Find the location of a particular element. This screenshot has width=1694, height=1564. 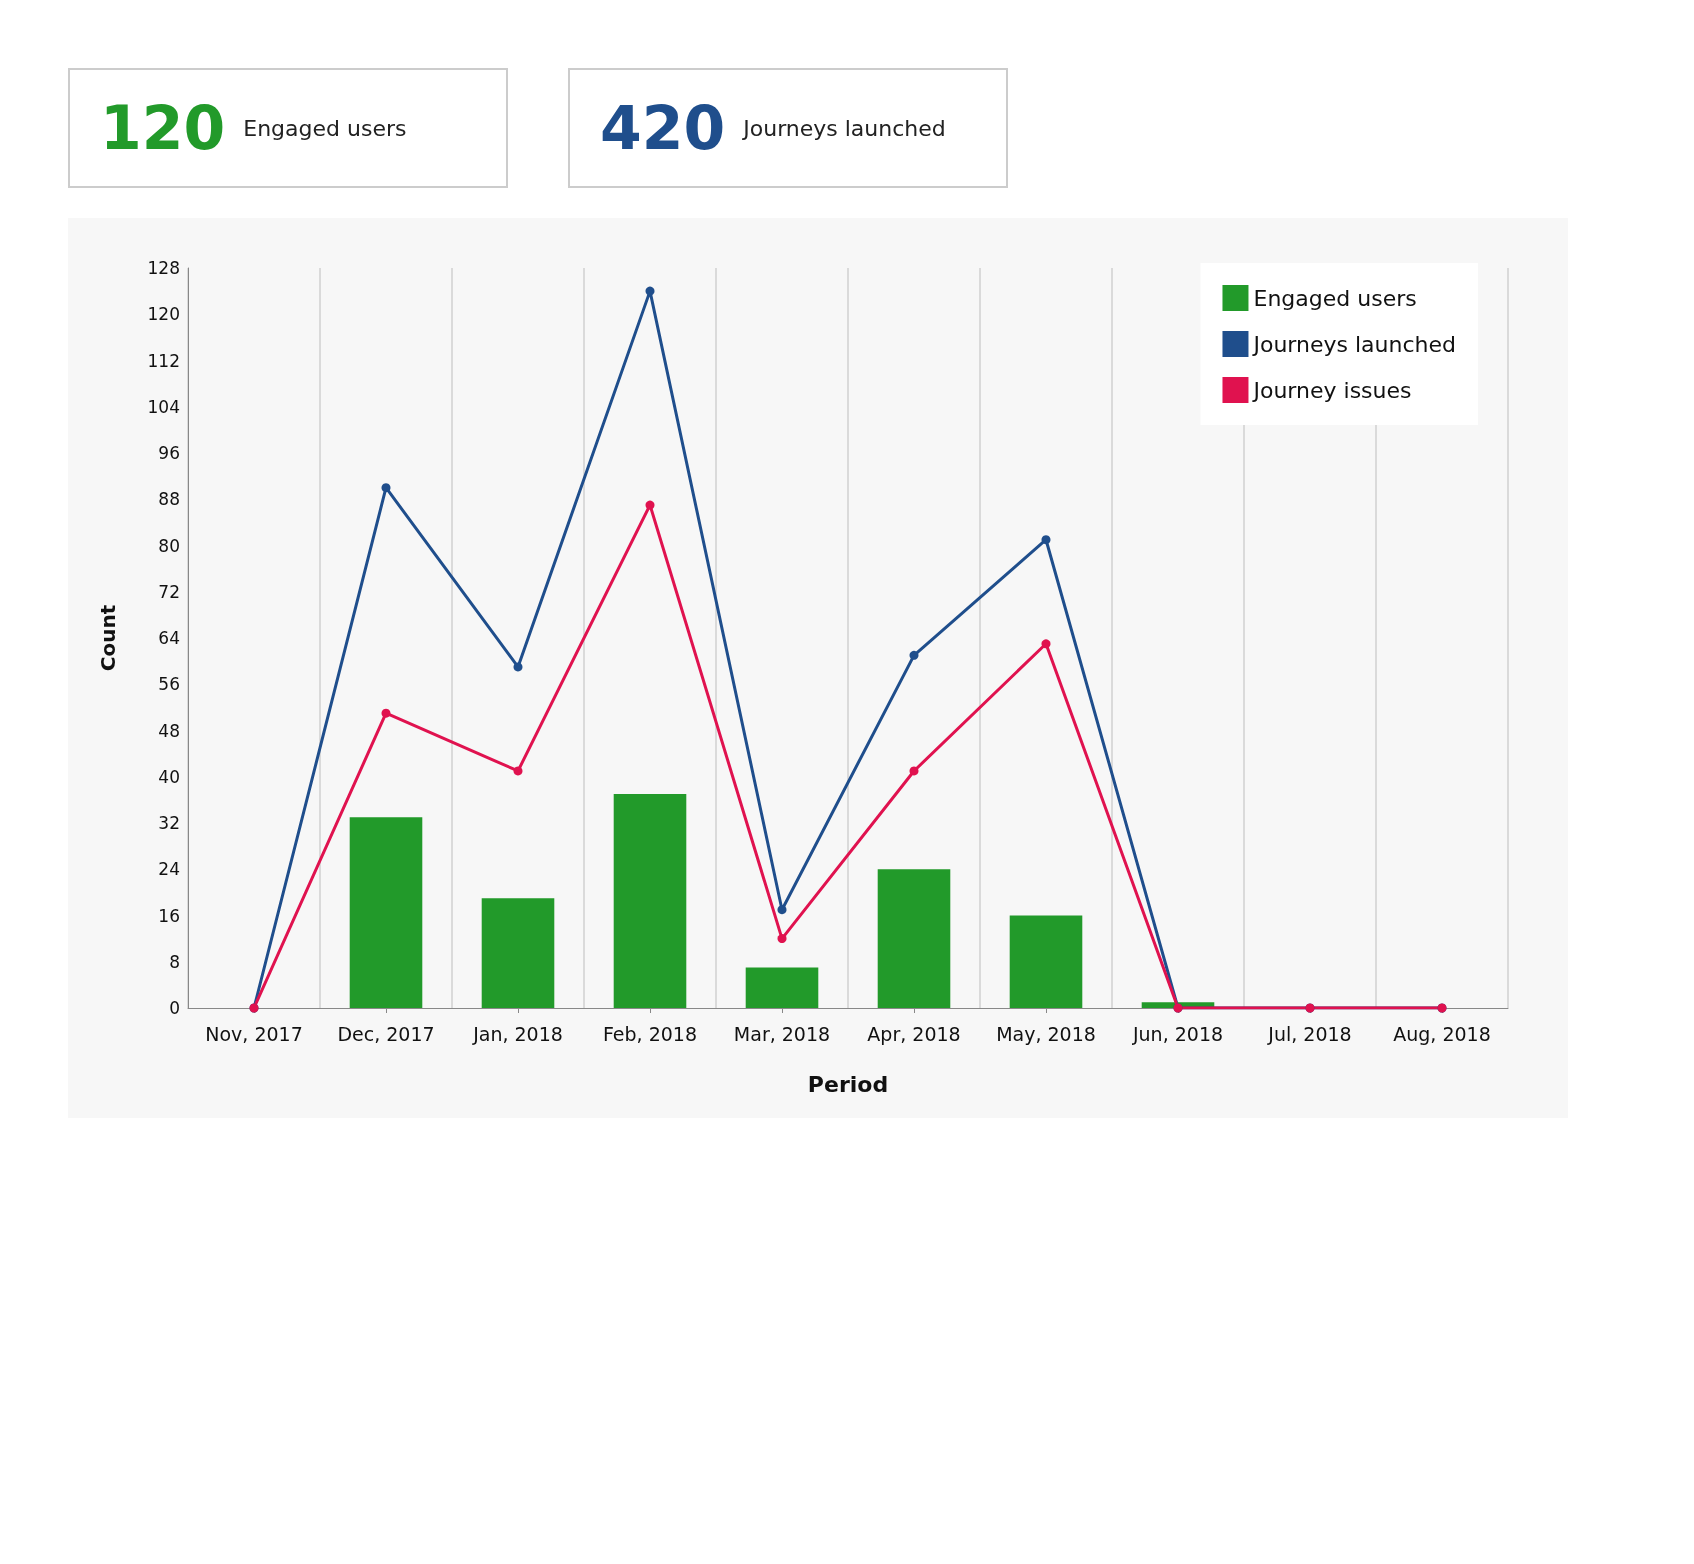

legend-label: Journey issues is located at coordinates (1331, 390).